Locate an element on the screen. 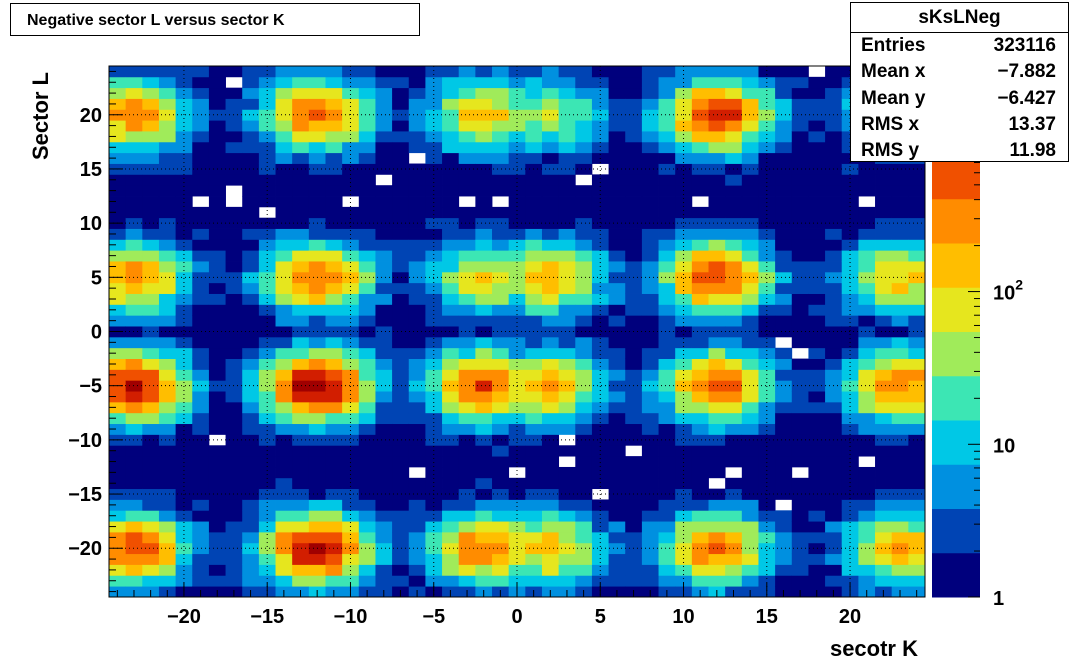 Image resolution: width=1090 pixels, height=664 pixels. color-scale-band is located at coordinates (956, 575).